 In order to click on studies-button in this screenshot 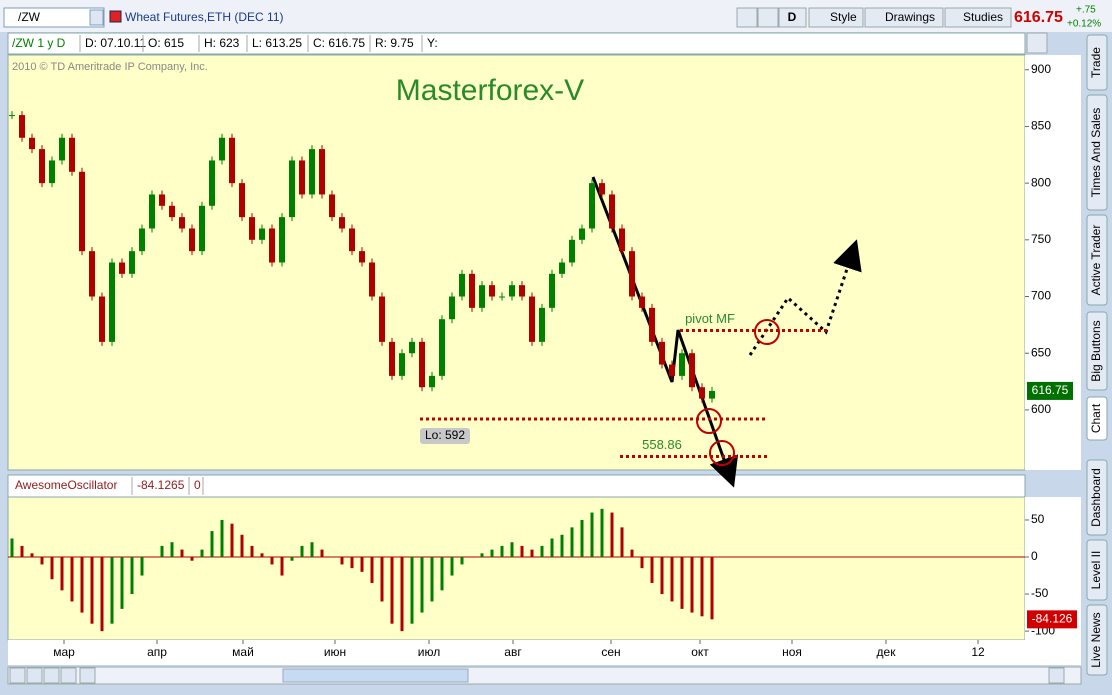, I will do `click(978, 17)`.